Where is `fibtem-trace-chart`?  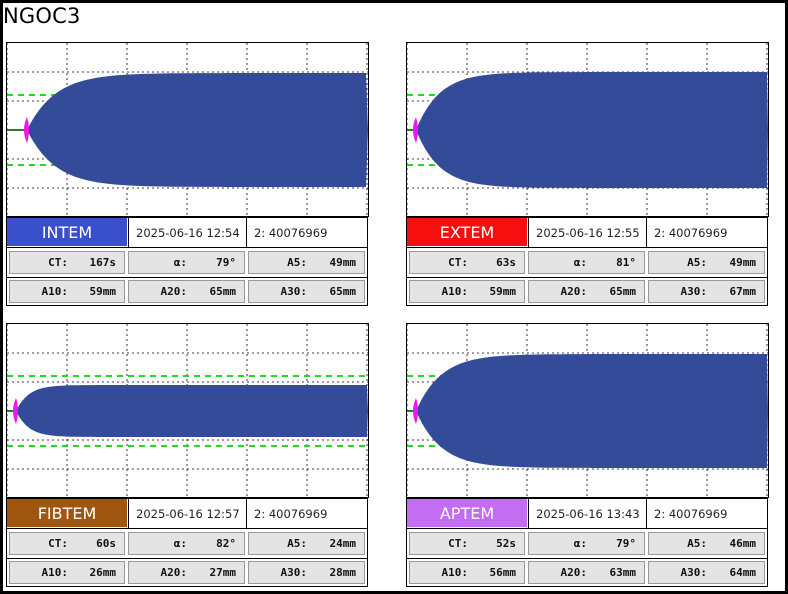 fibtem-trace-chart is located at coordinates (187, 410).